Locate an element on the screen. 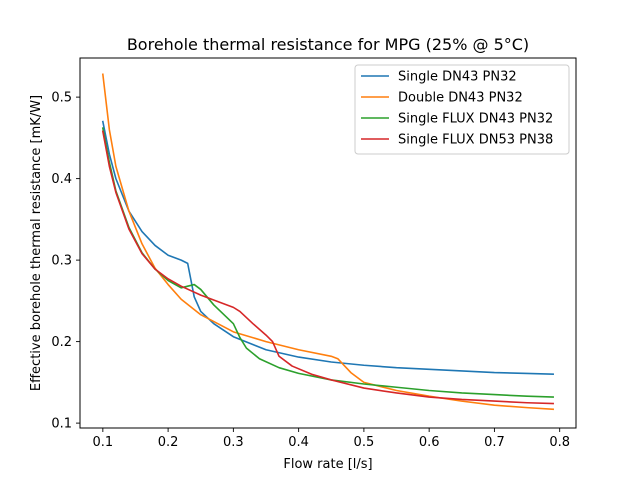  x-tick-label: 0.4 is located at coordinates (298, 442).